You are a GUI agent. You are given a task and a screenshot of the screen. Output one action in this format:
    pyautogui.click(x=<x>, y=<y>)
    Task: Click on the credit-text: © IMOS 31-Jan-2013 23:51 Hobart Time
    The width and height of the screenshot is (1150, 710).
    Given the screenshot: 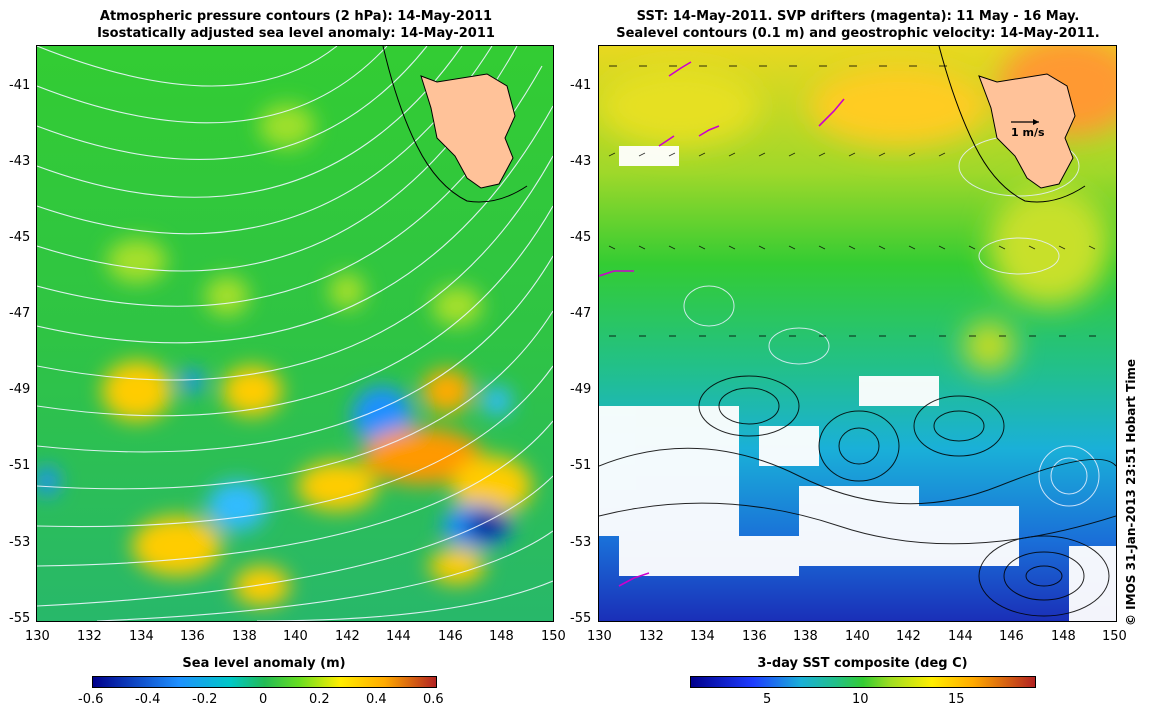 What is the action you would take?
    pyautogui.click(x=1131, y=492)
    